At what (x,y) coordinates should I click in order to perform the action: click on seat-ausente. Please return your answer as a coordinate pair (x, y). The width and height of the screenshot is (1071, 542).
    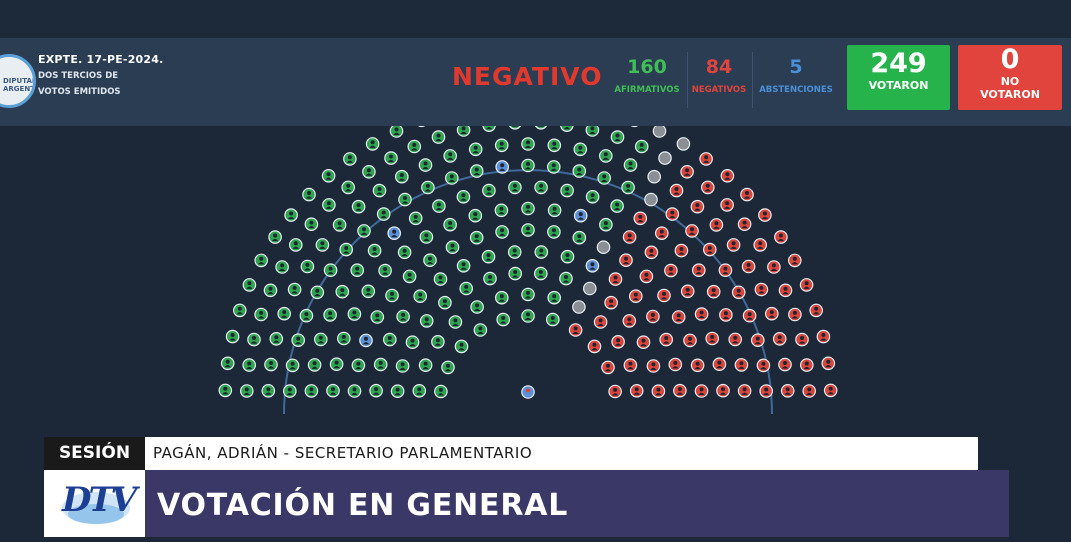
    Looking at the image, I should click on (654, 176).